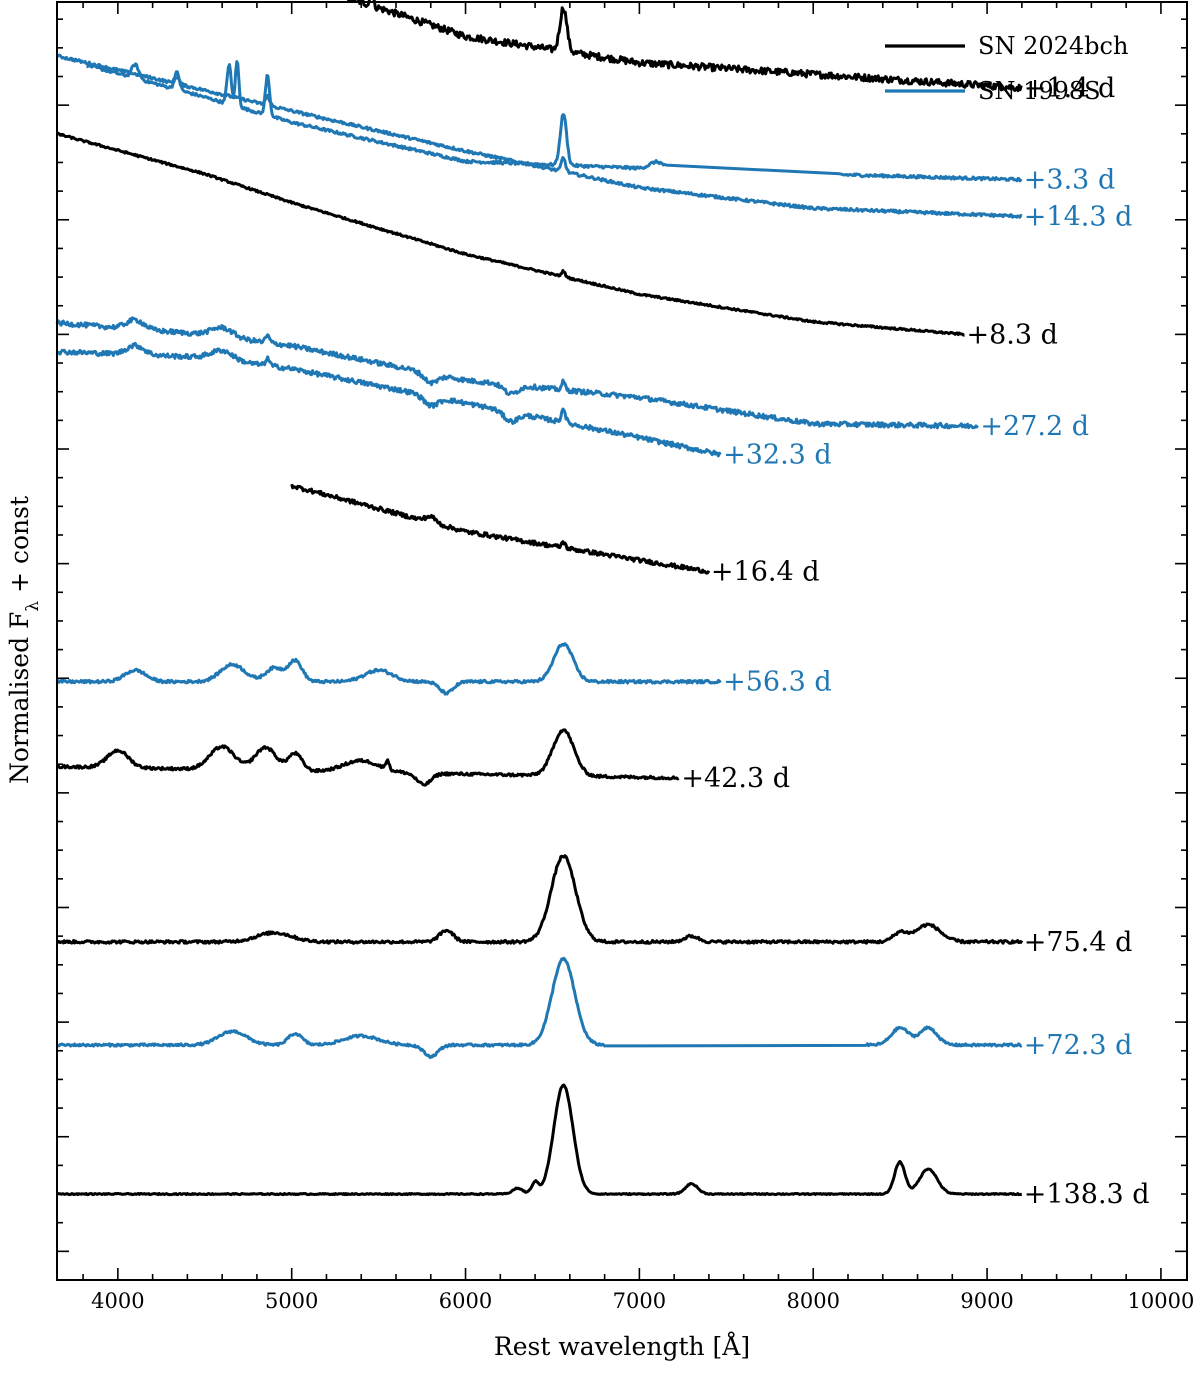 This screenshot has height=1374, width=1200. I want to click on legend-label-sn1998s: SN 1998S, so click(1039, 91).